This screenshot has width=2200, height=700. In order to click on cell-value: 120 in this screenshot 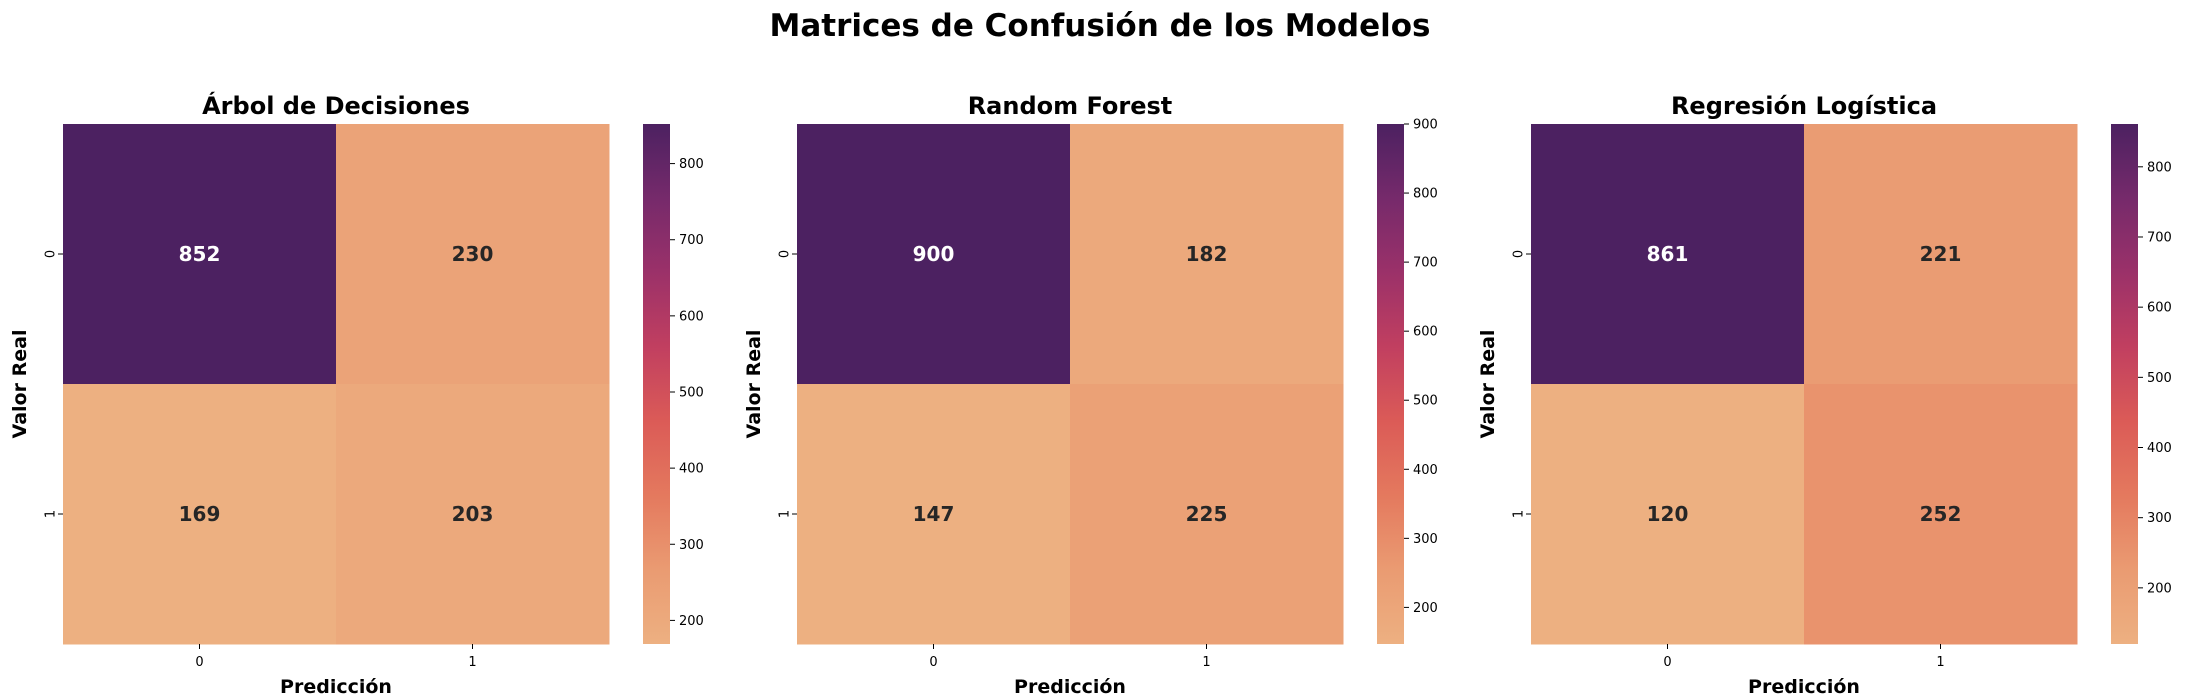, I will do `click(1668, 514)`.